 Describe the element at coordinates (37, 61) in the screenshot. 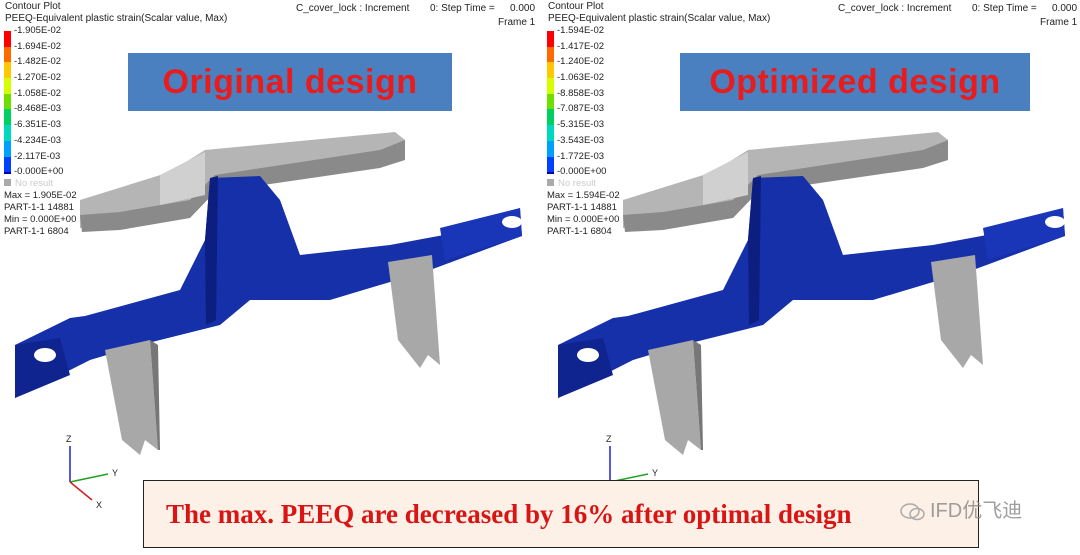

I see `legend-value: 1.482E-02` at that location.